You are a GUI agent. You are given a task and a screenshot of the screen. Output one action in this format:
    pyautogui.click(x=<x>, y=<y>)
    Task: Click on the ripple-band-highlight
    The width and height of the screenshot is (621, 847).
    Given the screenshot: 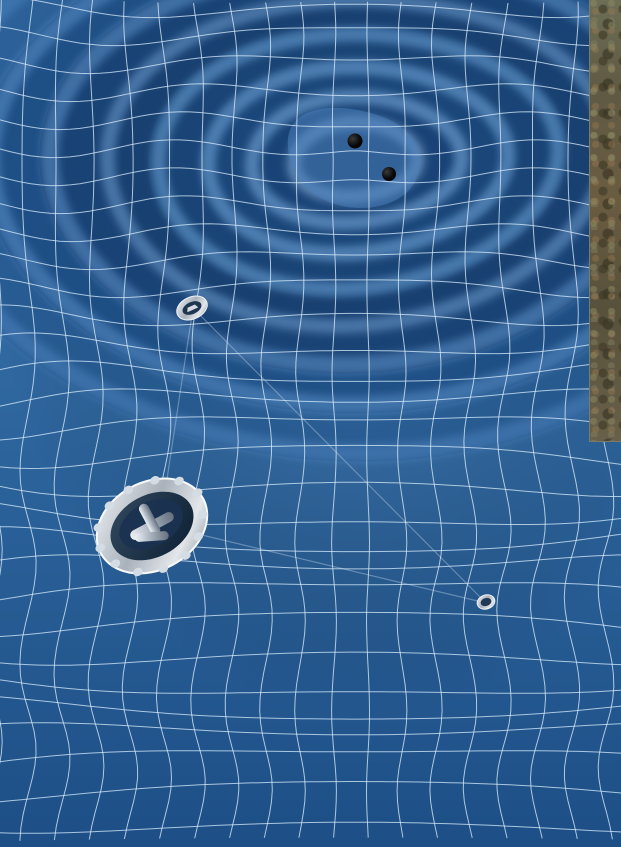 What is the action you would take?
    pyautogui.click(x=358, y=160)
    